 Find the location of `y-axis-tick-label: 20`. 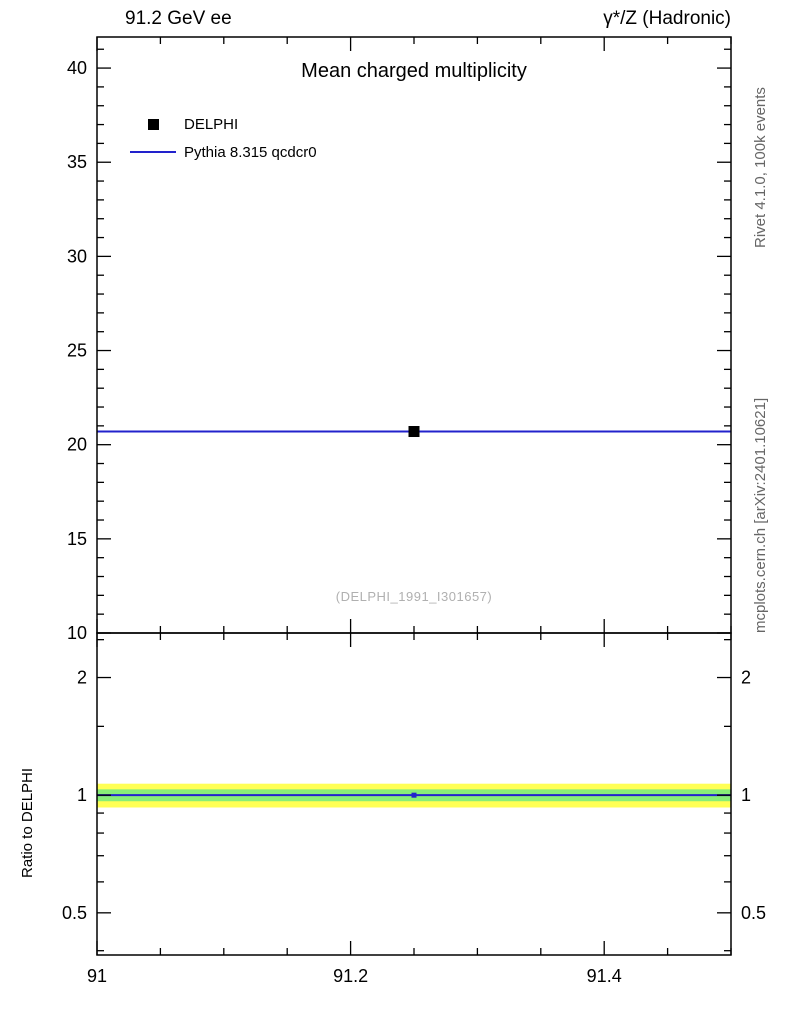

y-axis-tick-label: 20 is located at coordinates (77, 445).